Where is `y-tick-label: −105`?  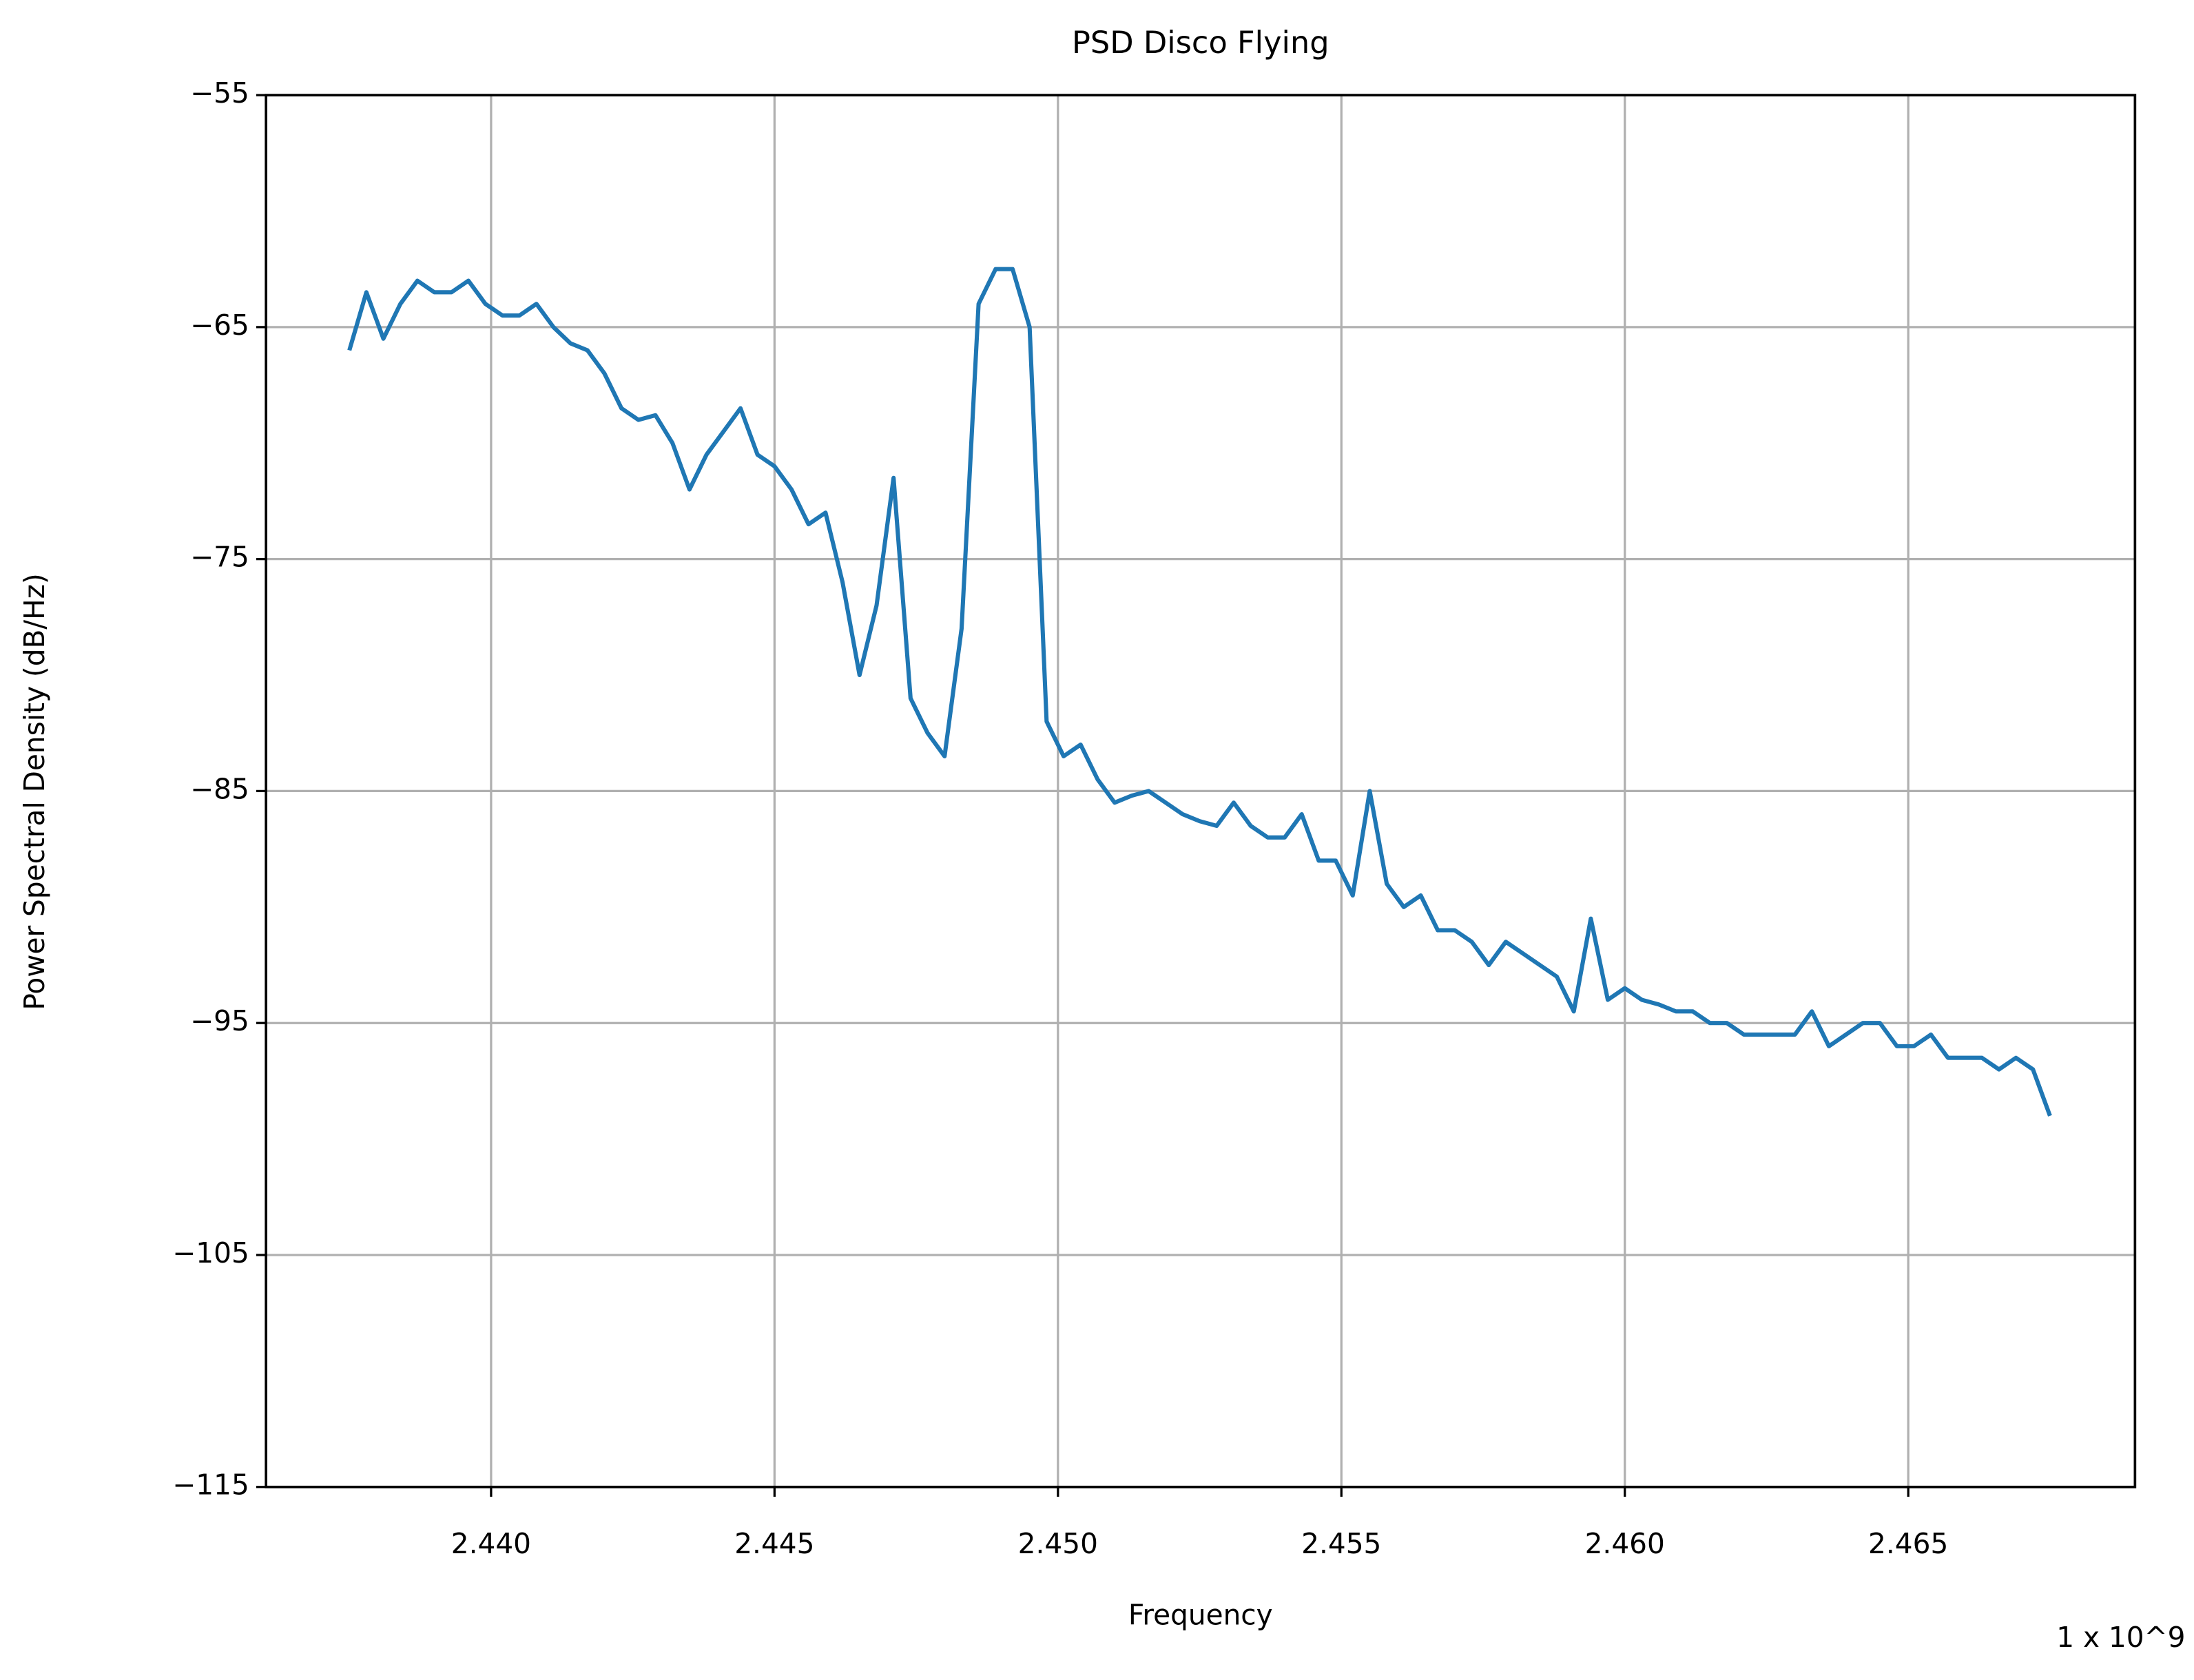
y-tick-label: −105 is located at coordinates (211, 1252).